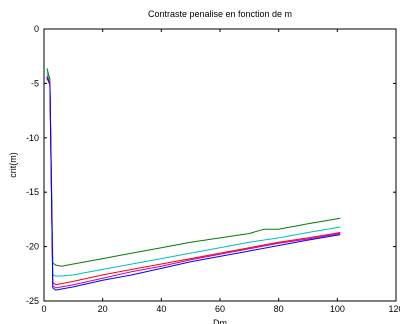  Describe the element at coordinates (220, 321) in the screenshot. I see `x-axis-label: Dm` at that location.